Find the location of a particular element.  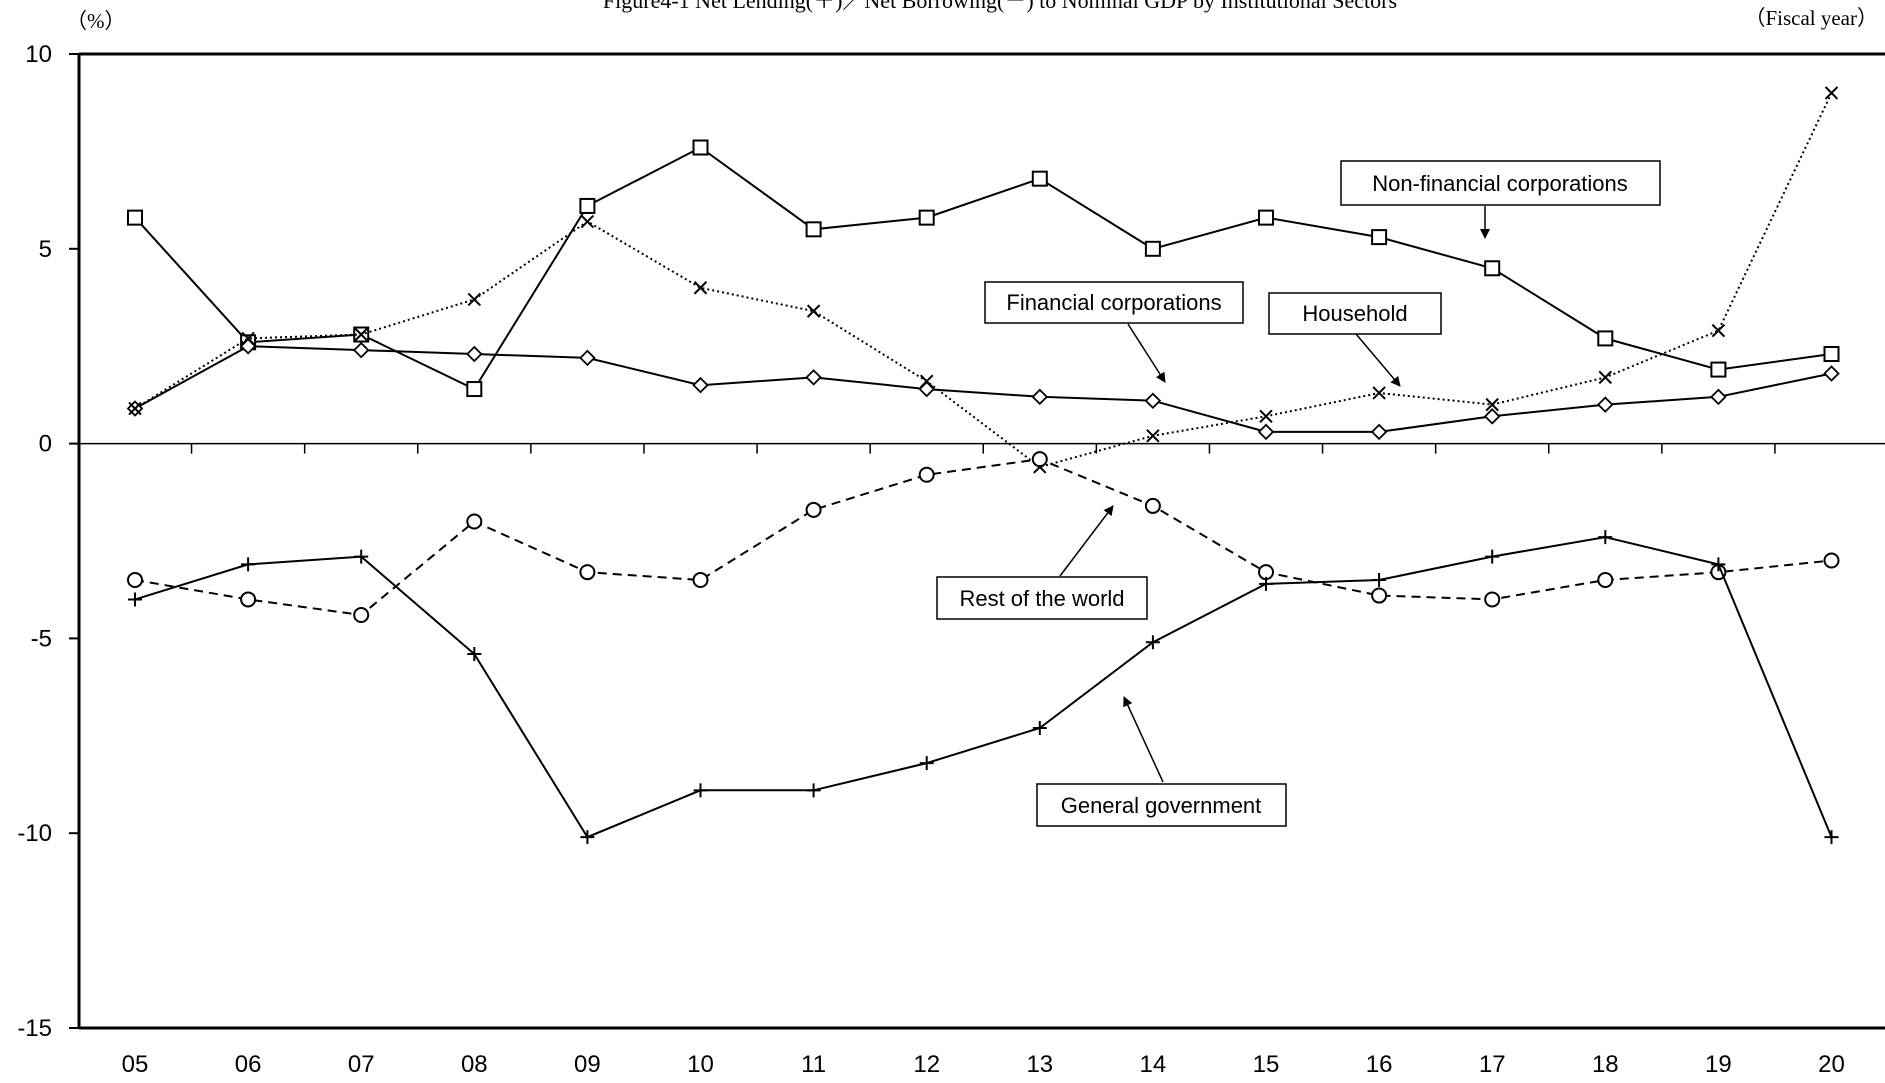

x-tick-label: 20 is located at coordinates (1831, 1064).